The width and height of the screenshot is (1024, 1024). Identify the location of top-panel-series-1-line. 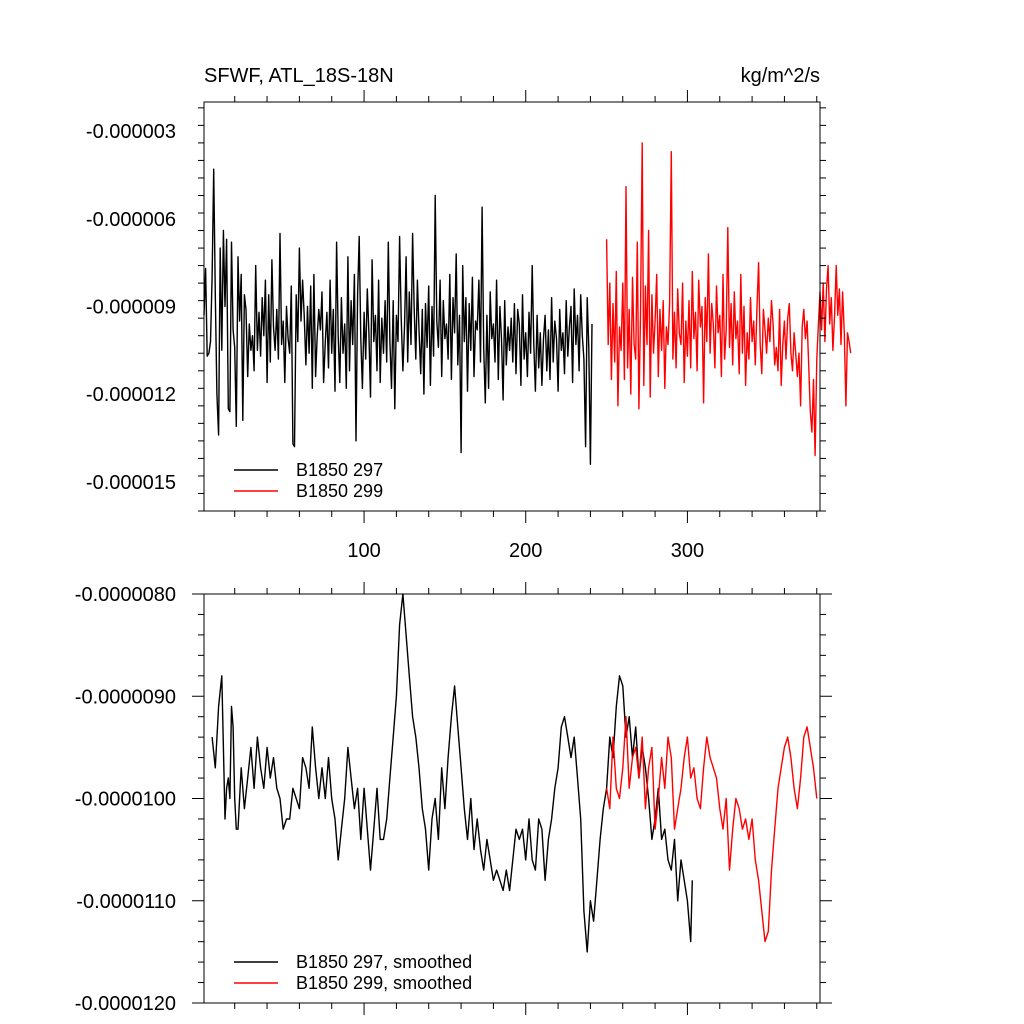
(728, 299).